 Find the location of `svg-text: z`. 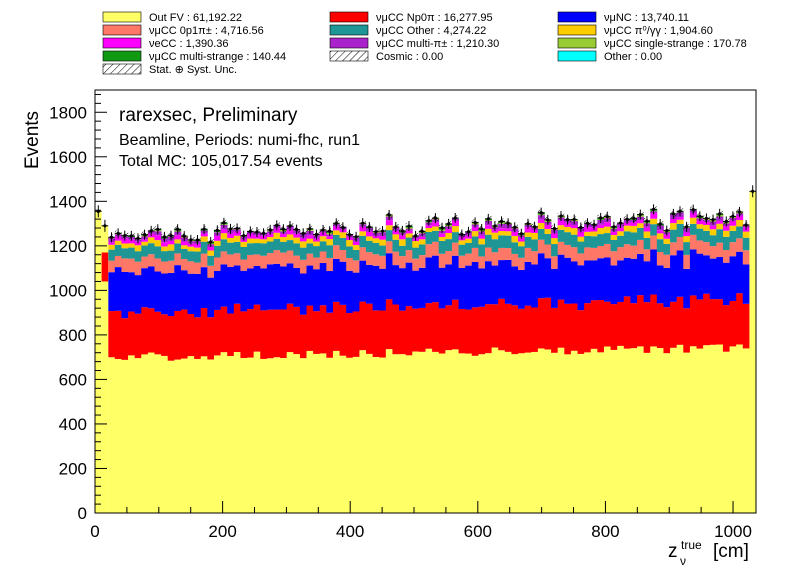

svg-text: z is located at coordinates (673, 551).